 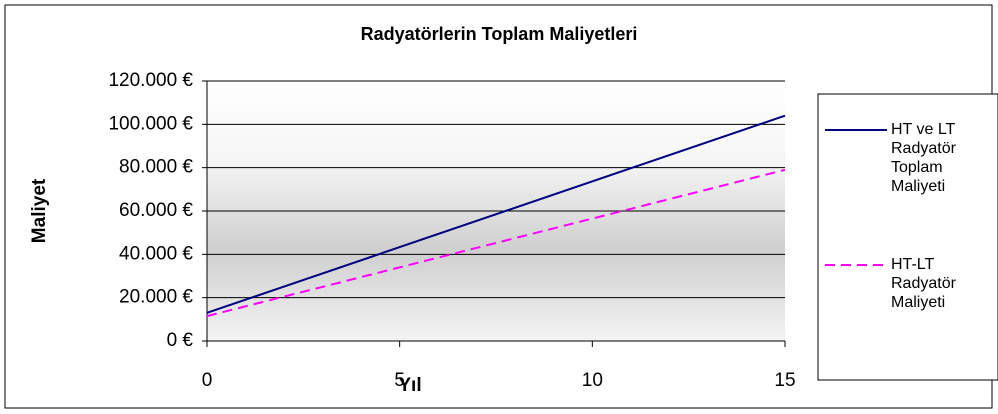 What do you see at coordinates (180, 340) in the screenshot?
I see `y-tick-label: 0 €` at bounding box center [180, 340].